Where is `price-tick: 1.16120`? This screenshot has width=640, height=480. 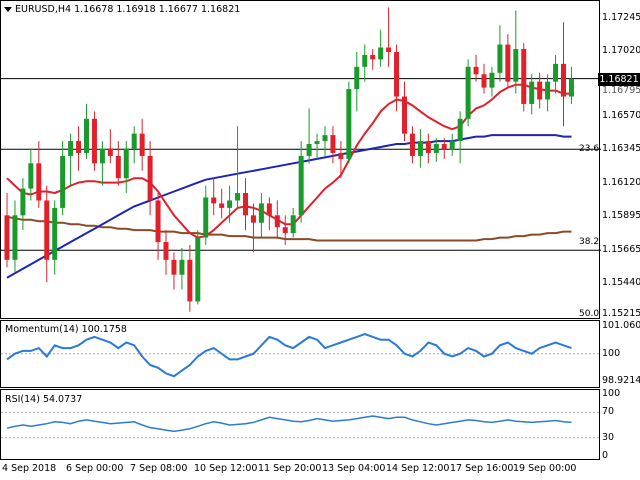
price-tick: 1.16120 is located at coordinates (621, 182).